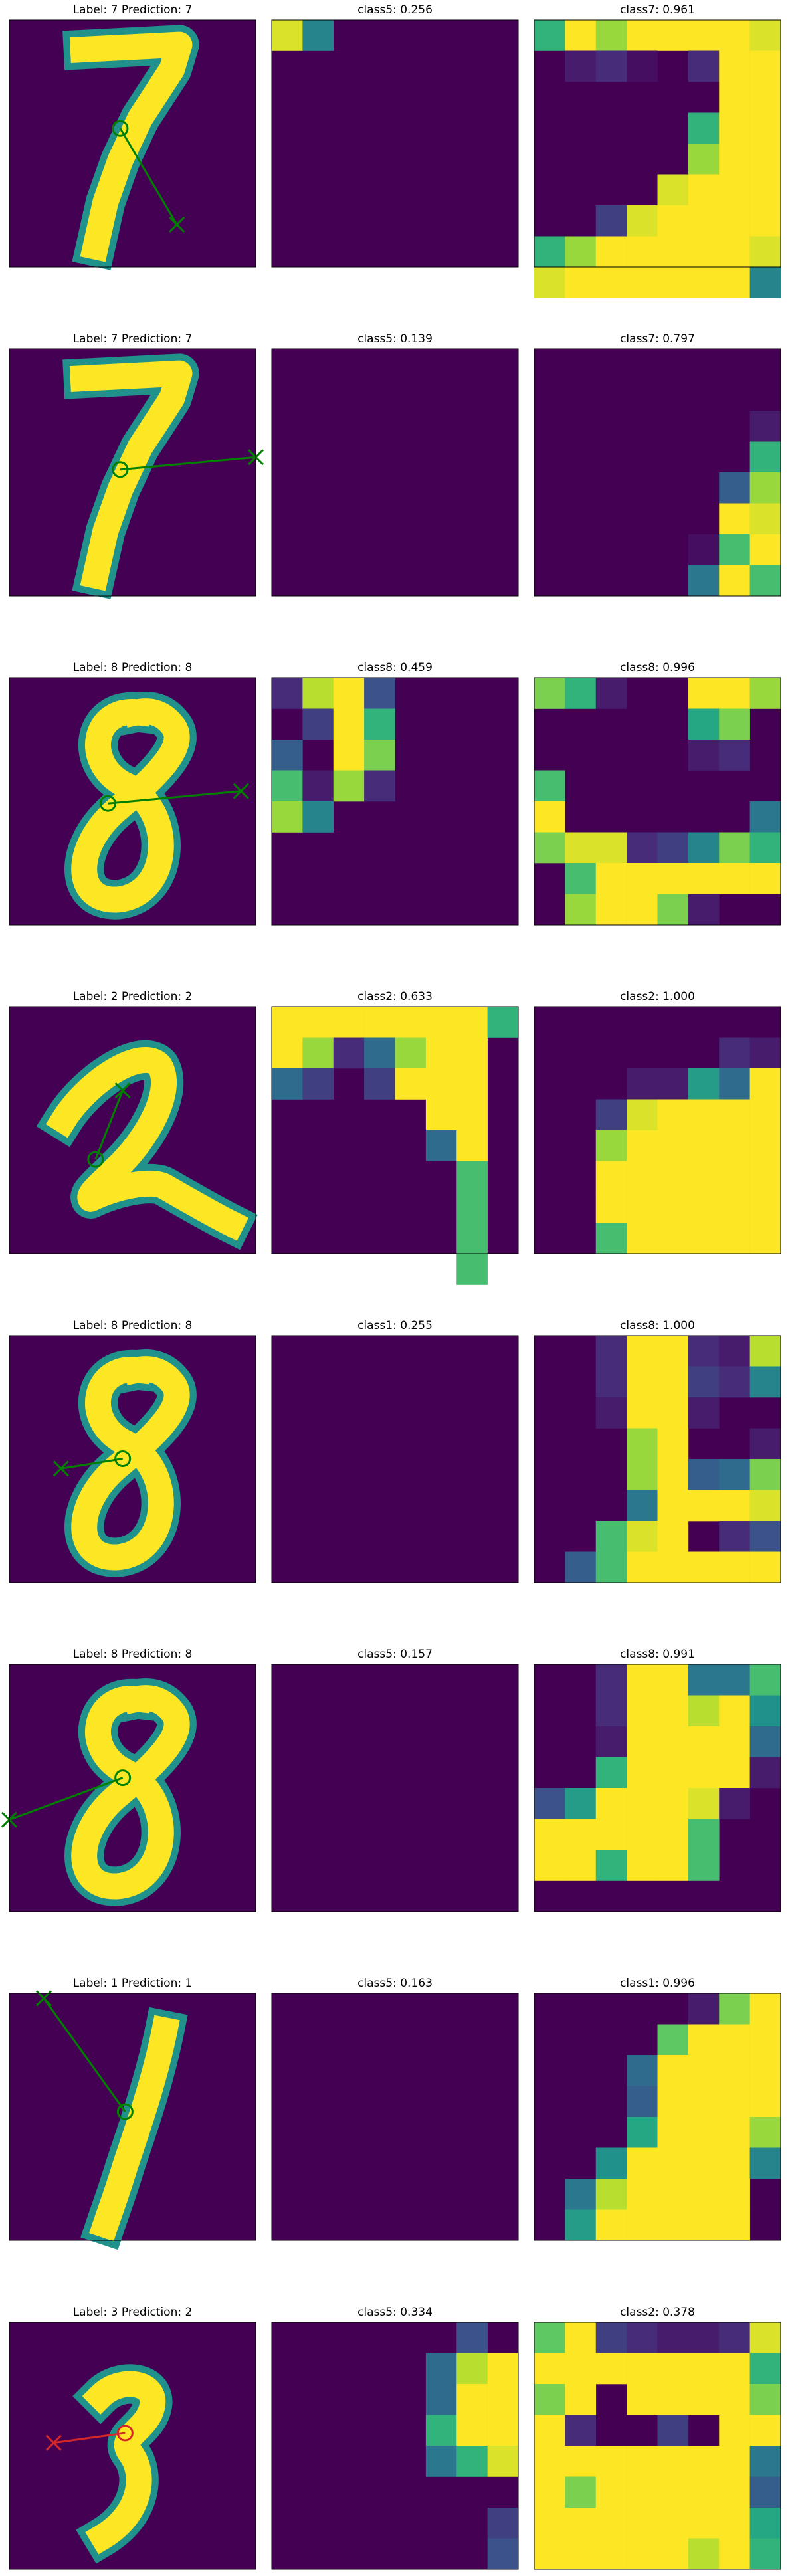 The image size is (790, 2576). What do you see at coordinates (657, 1780) in the screenshot?
I see `panel-r6-c3: class8: 0.991` at bounding box center [657, 1780].